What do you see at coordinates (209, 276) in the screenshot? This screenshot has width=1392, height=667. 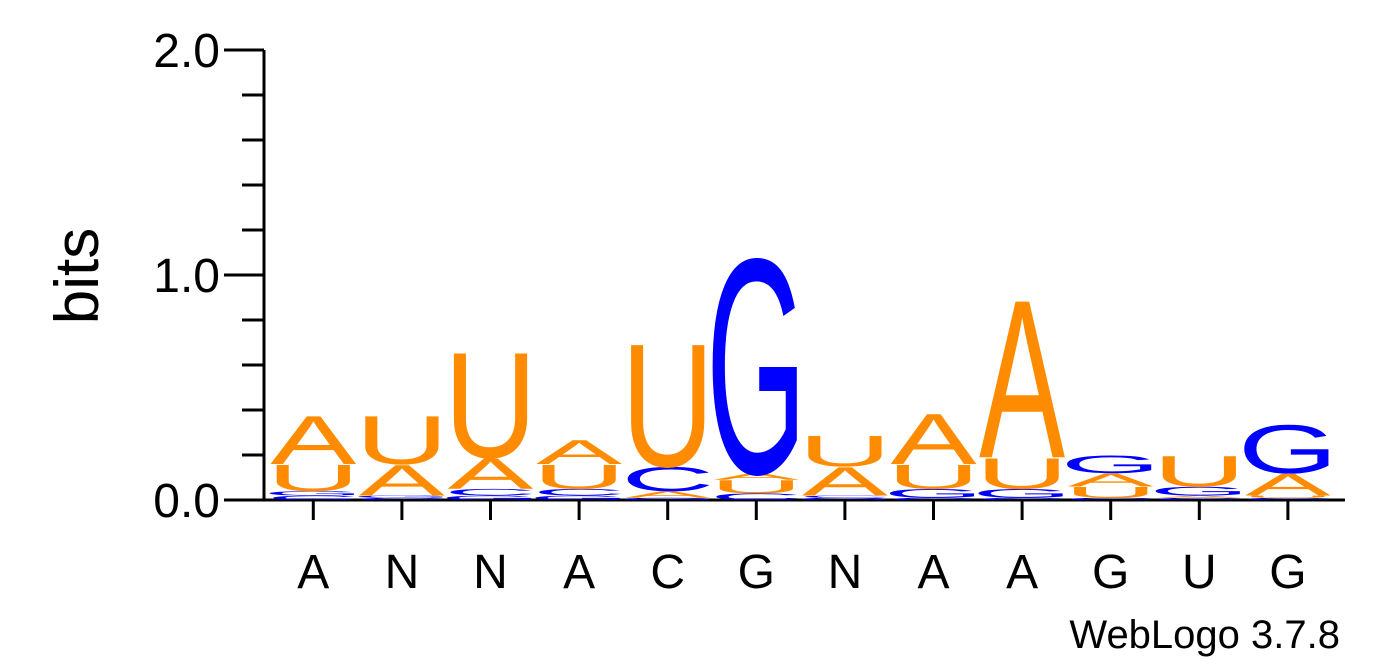 I see `y-axis: 0.0 1.0 2.0` at bounding box center [209, 276].